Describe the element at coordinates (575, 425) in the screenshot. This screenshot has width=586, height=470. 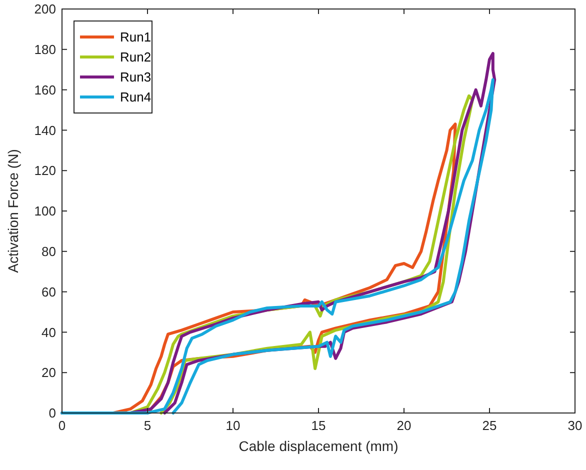
I see `x-tick-label: 30` at that location.